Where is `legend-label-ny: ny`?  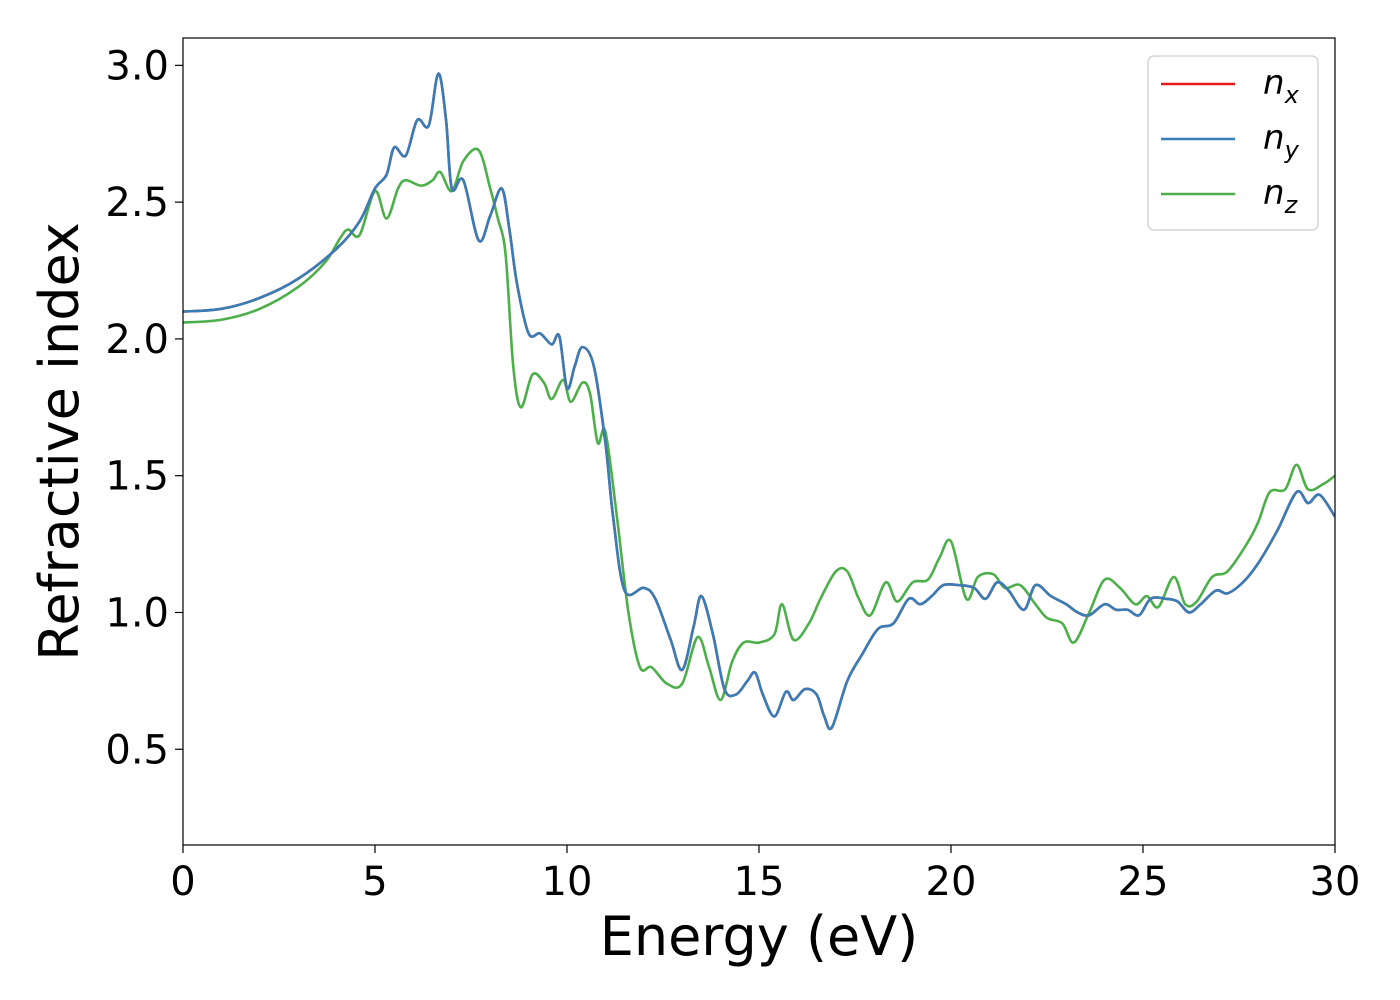 legend-label-ny: ny is located at coordinates (1281, 141).